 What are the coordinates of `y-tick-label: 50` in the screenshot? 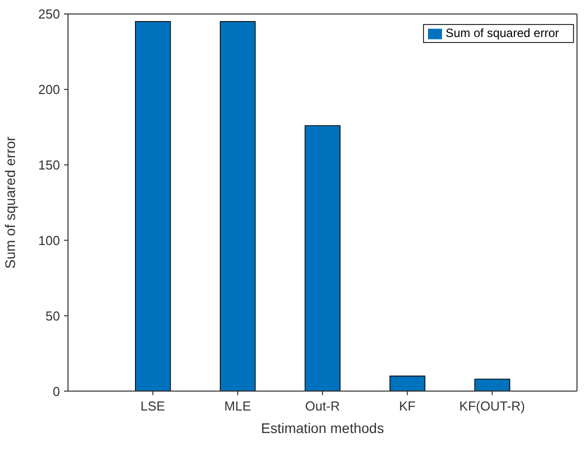 It's located at (53, 316).